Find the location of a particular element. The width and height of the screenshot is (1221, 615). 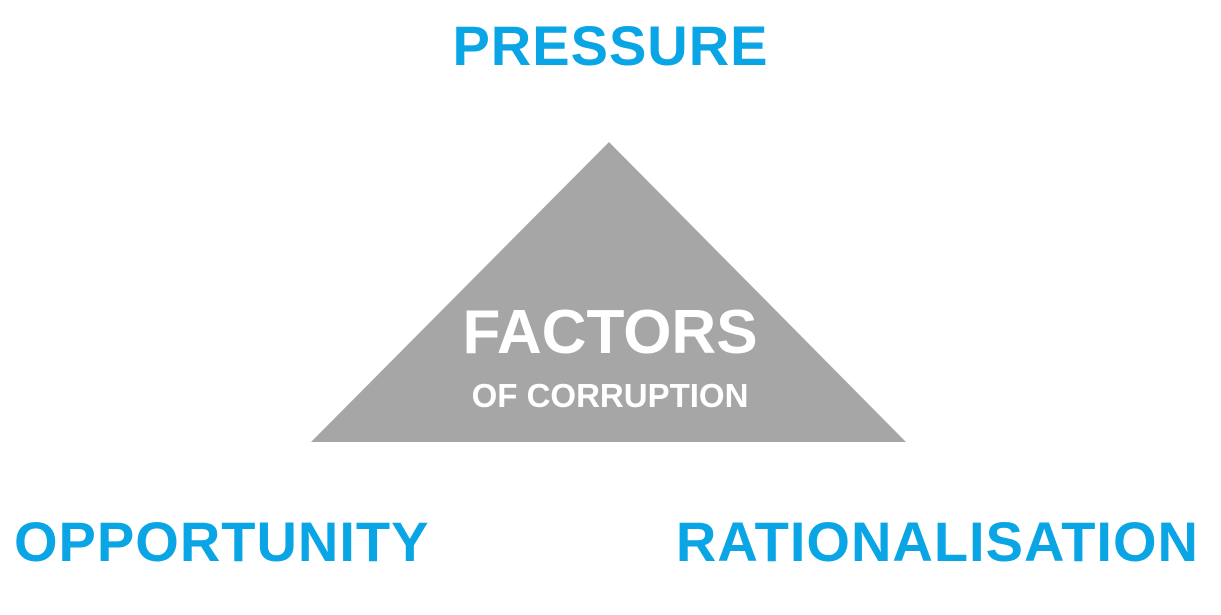

rationalisation-label: RATIONALISATION is located at coordinates (937, 541).